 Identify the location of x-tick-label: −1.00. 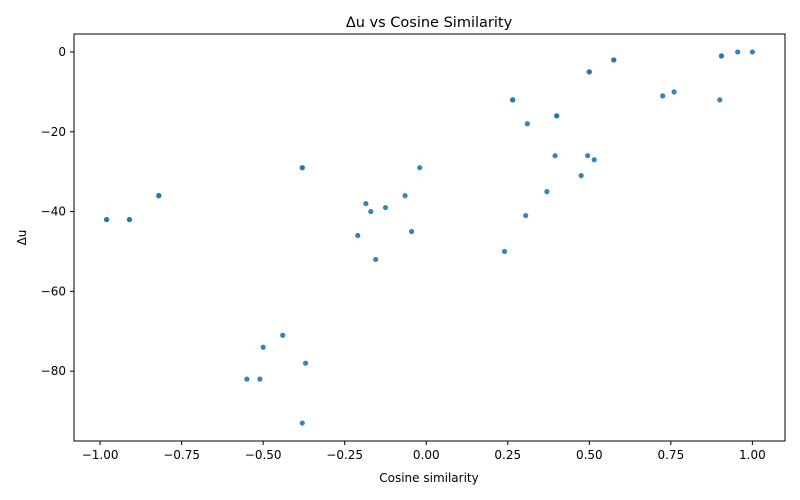
(100, 455).